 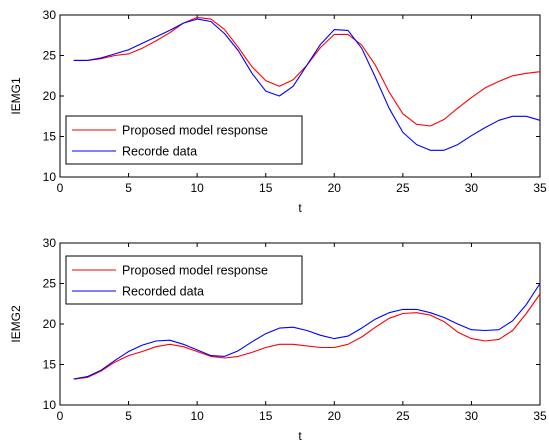 I want to click on legend: Proposed model response Recorde data, so click(x=184, y=140).